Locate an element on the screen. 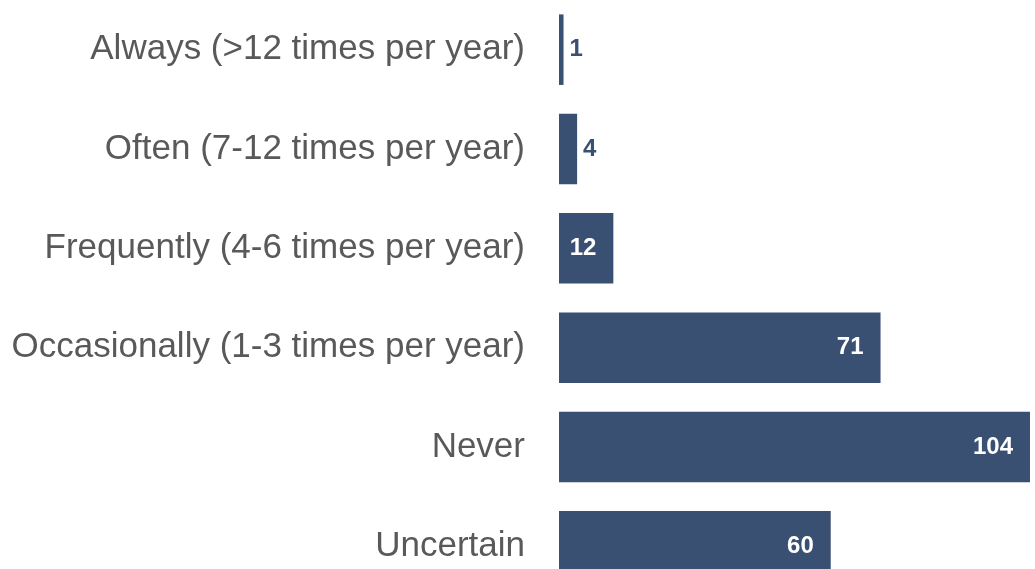  y-tick-label: Uncertain is located at coordinates (450, 543).